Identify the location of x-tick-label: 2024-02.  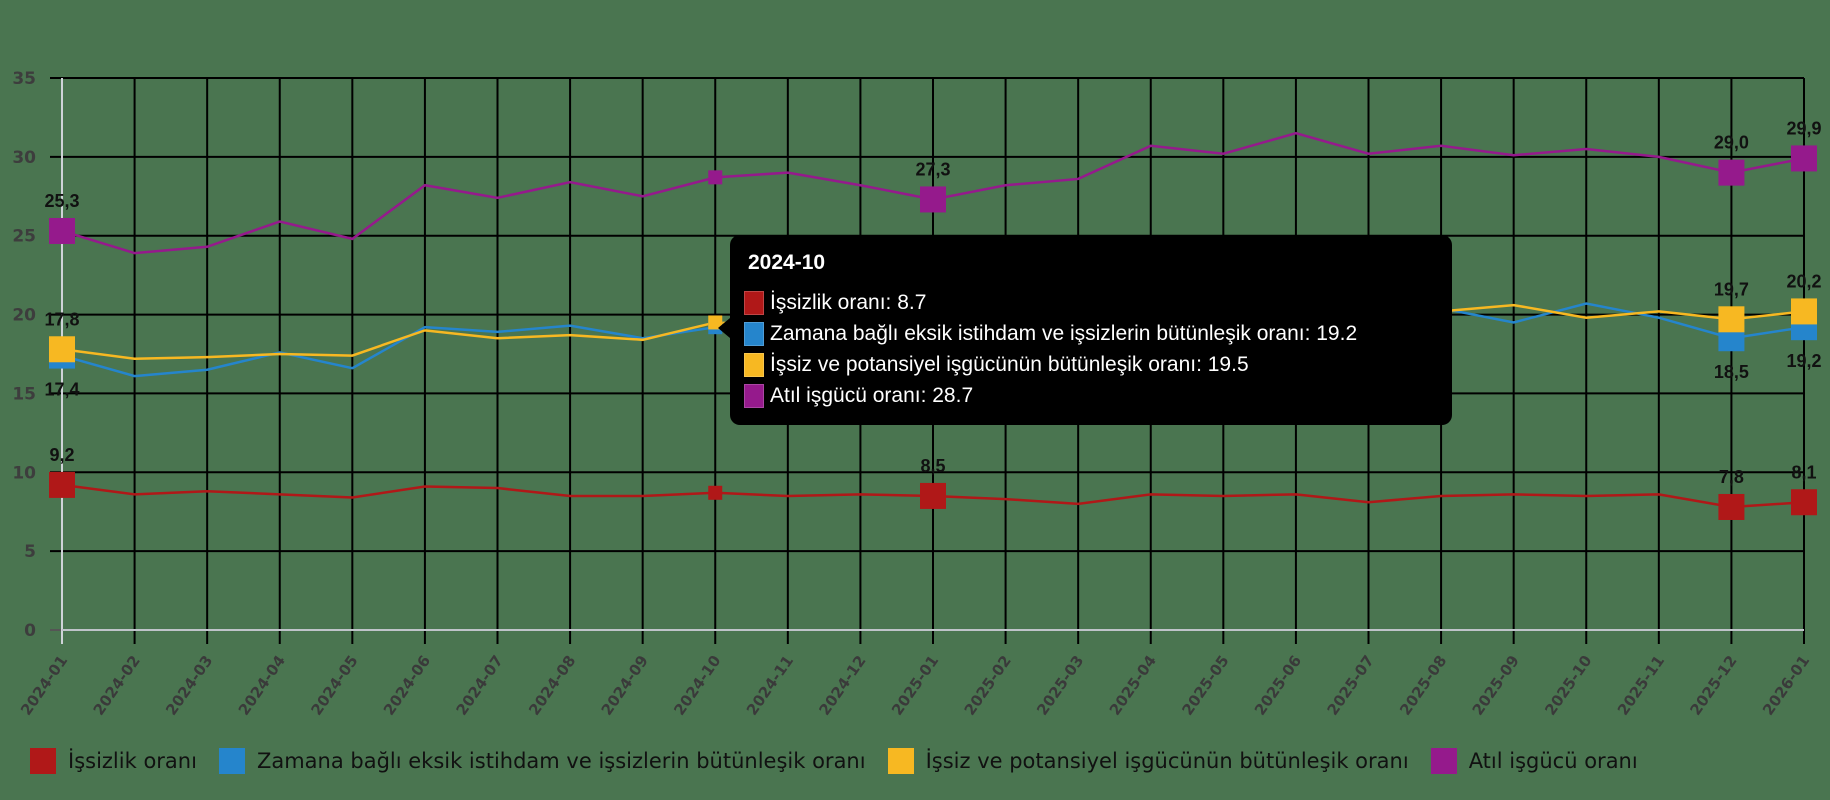
(117, 685).